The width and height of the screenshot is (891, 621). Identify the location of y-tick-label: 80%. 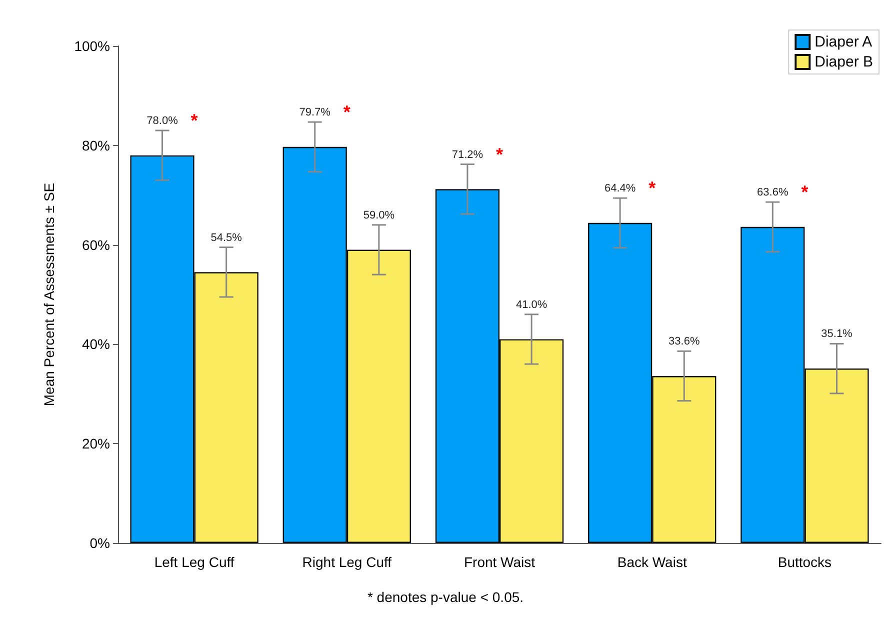
(96, 145).